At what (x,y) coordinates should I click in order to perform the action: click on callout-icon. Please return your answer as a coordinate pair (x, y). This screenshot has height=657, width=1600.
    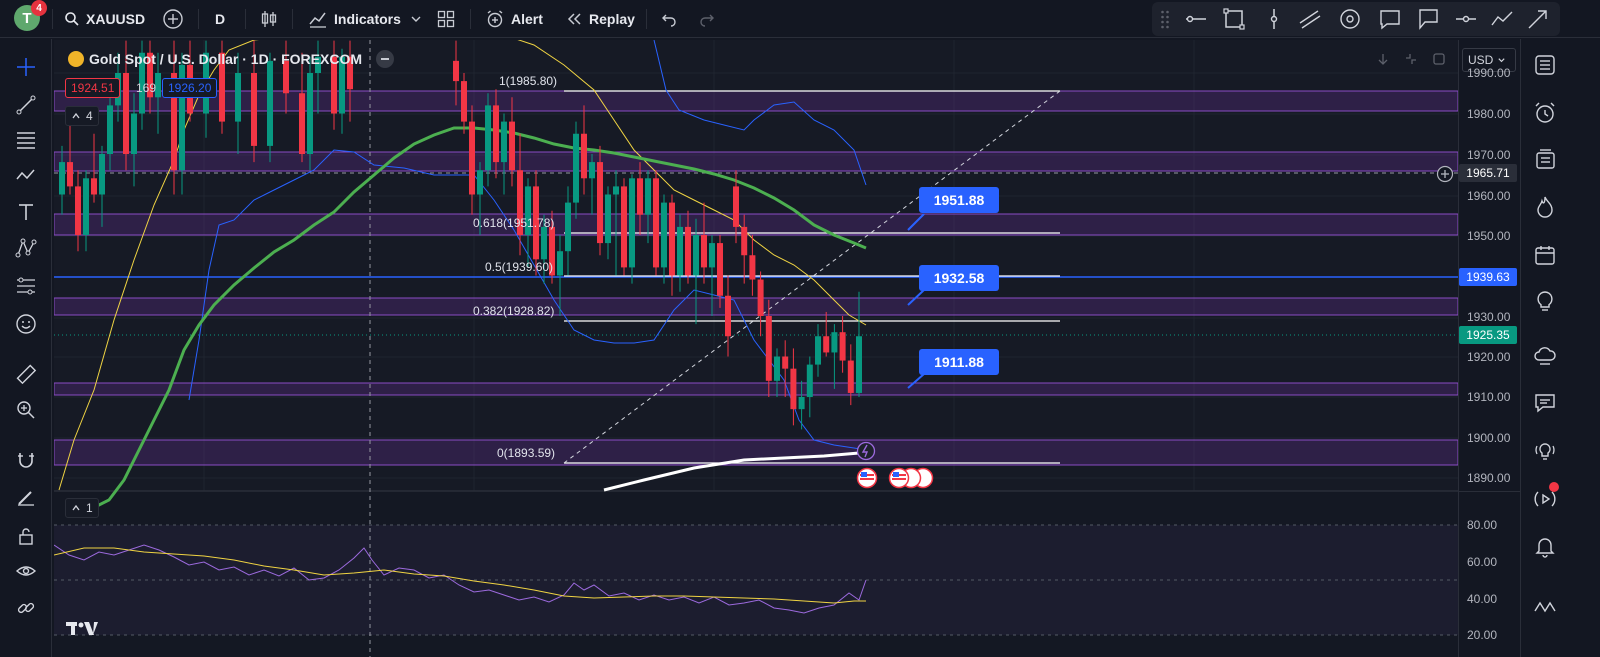
    Looking at the image, I should click on (1428, 19).